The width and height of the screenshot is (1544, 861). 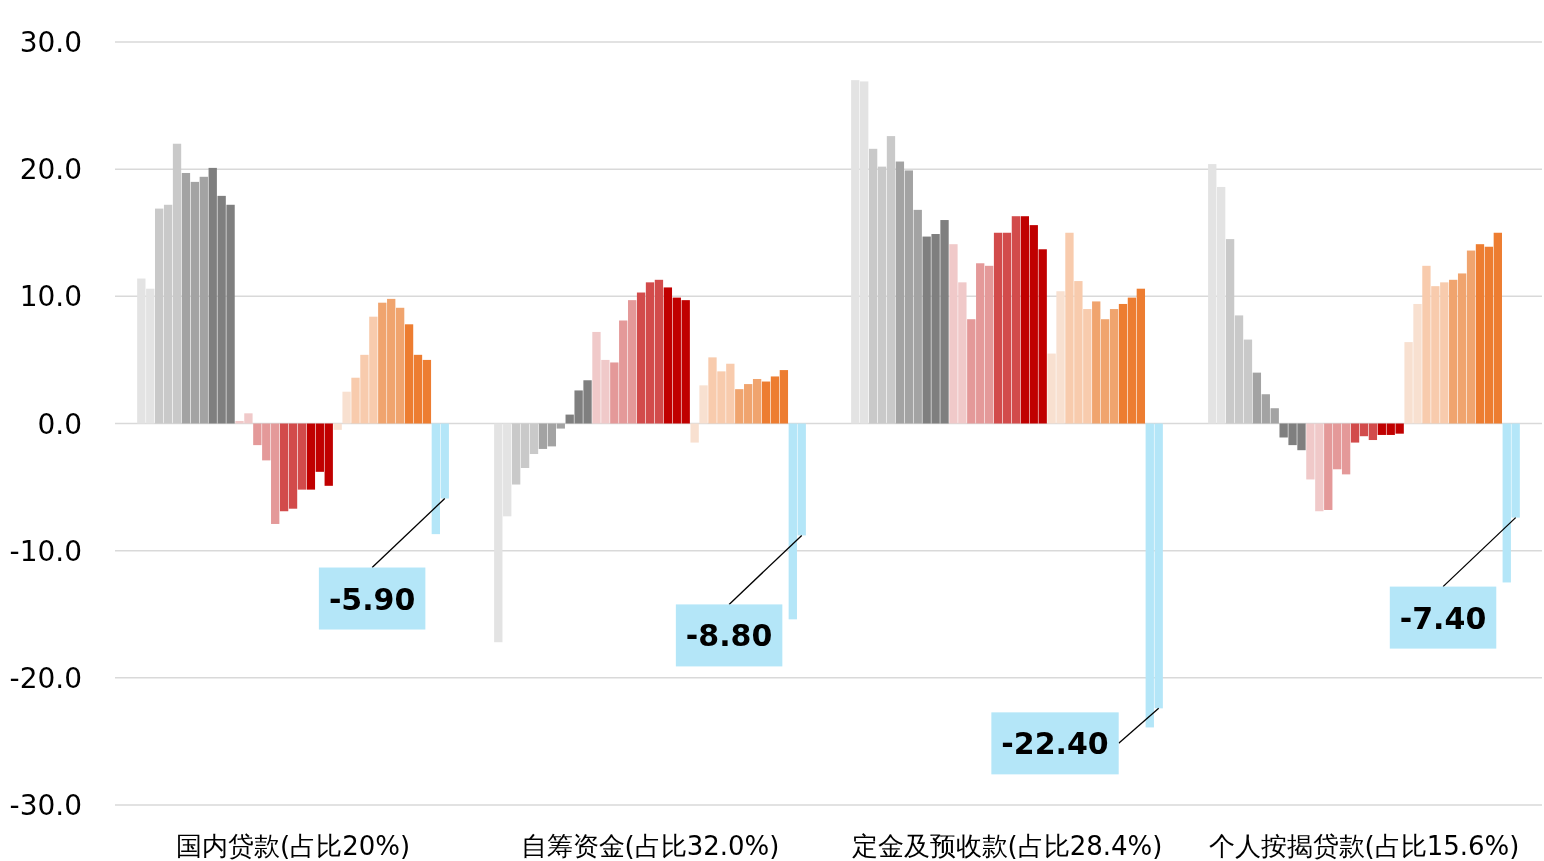 What do you see at coordinates (1443, 618) in the screenshot?
I see `data-label: -7.40` at bounding box center [1443, 618].